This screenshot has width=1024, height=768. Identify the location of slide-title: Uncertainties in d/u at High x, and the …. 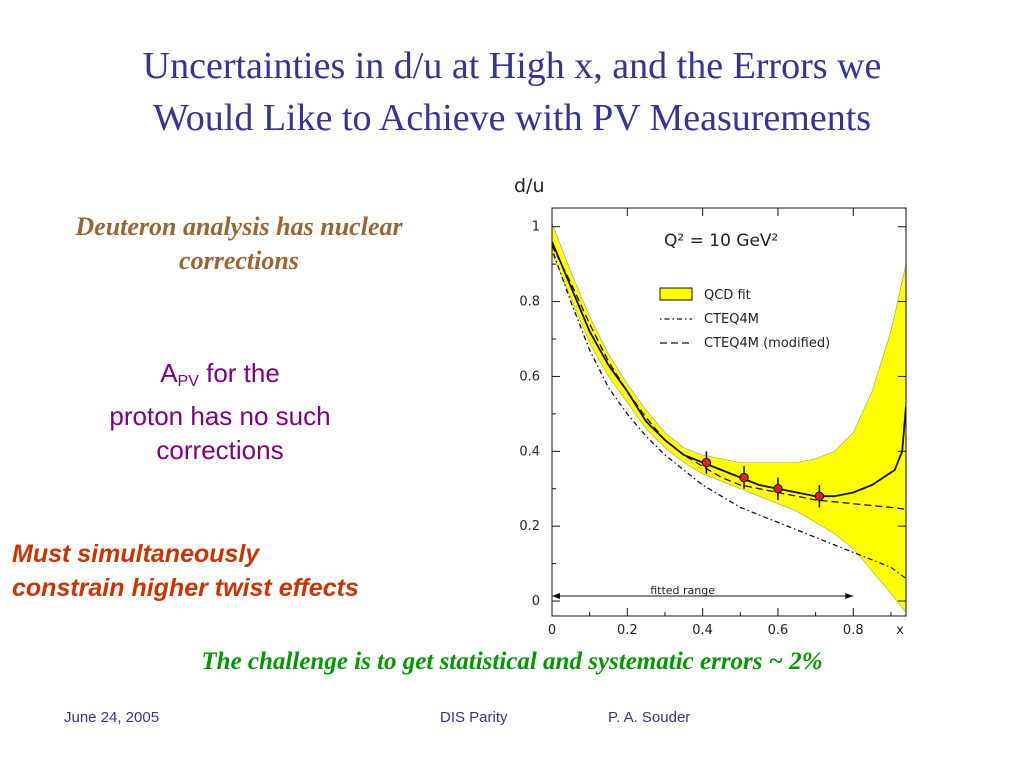
(512, 92).